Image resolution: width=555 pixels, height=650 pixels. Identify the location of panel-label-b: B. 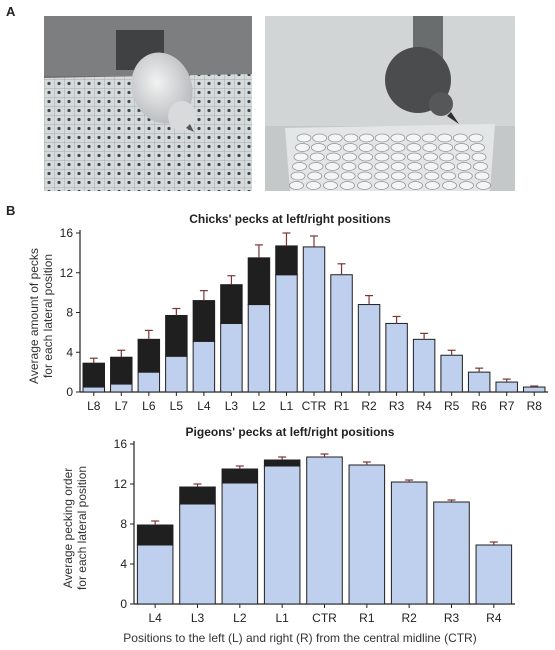
(11, 210).